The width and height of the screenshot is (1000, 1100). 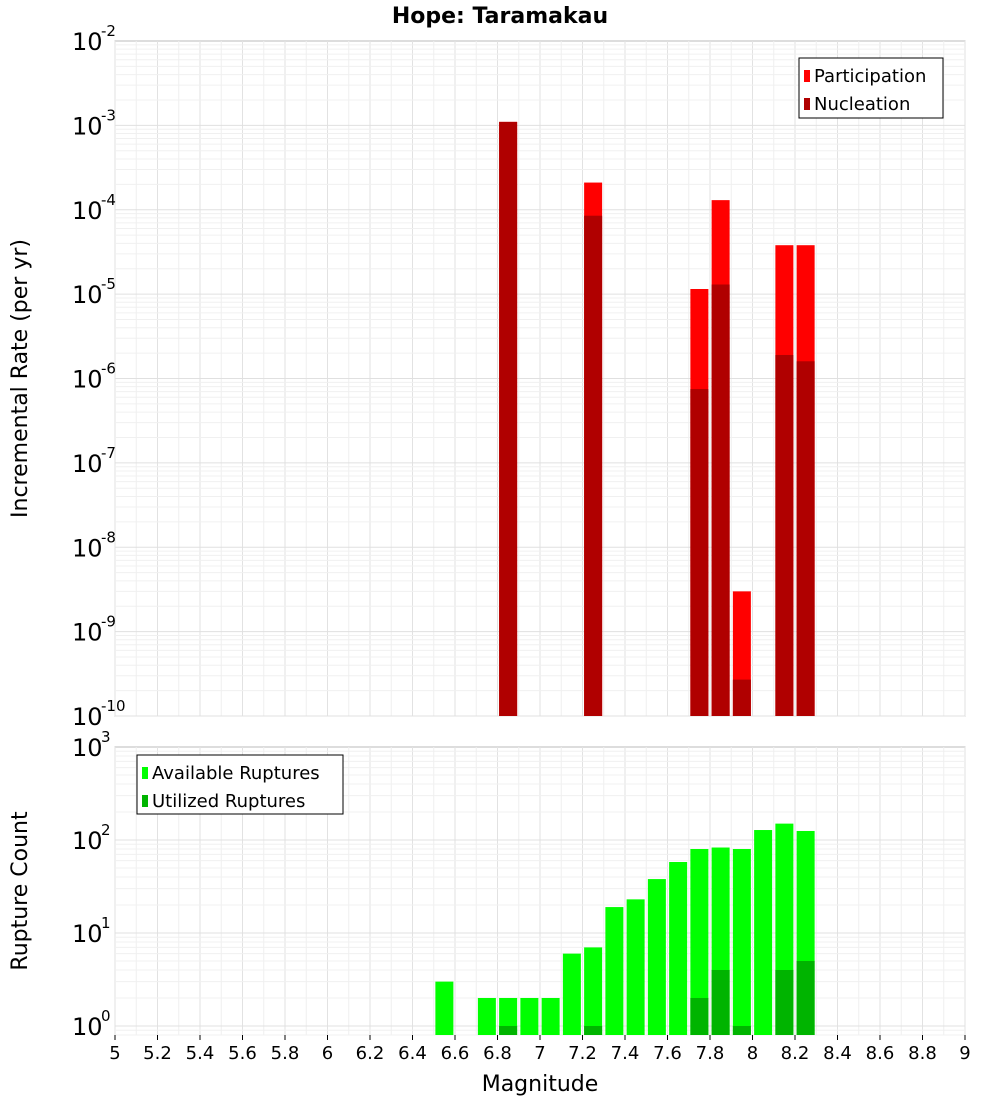 I want to click on x-tick-label: 8, so click(x=752, y=1053).